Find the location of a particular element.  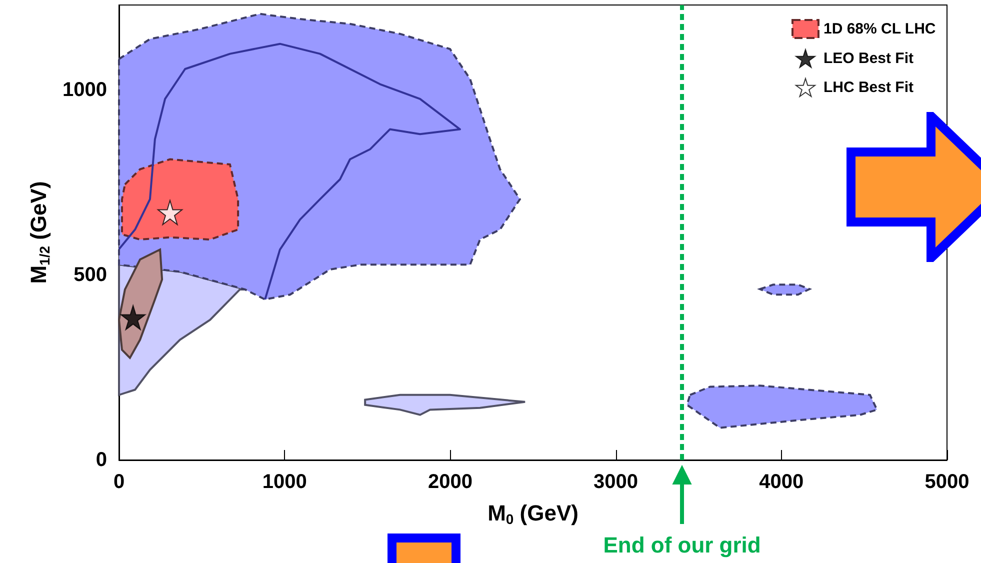

legend-label: 1D 68% CL LHC is located at coordinates (879, 29).